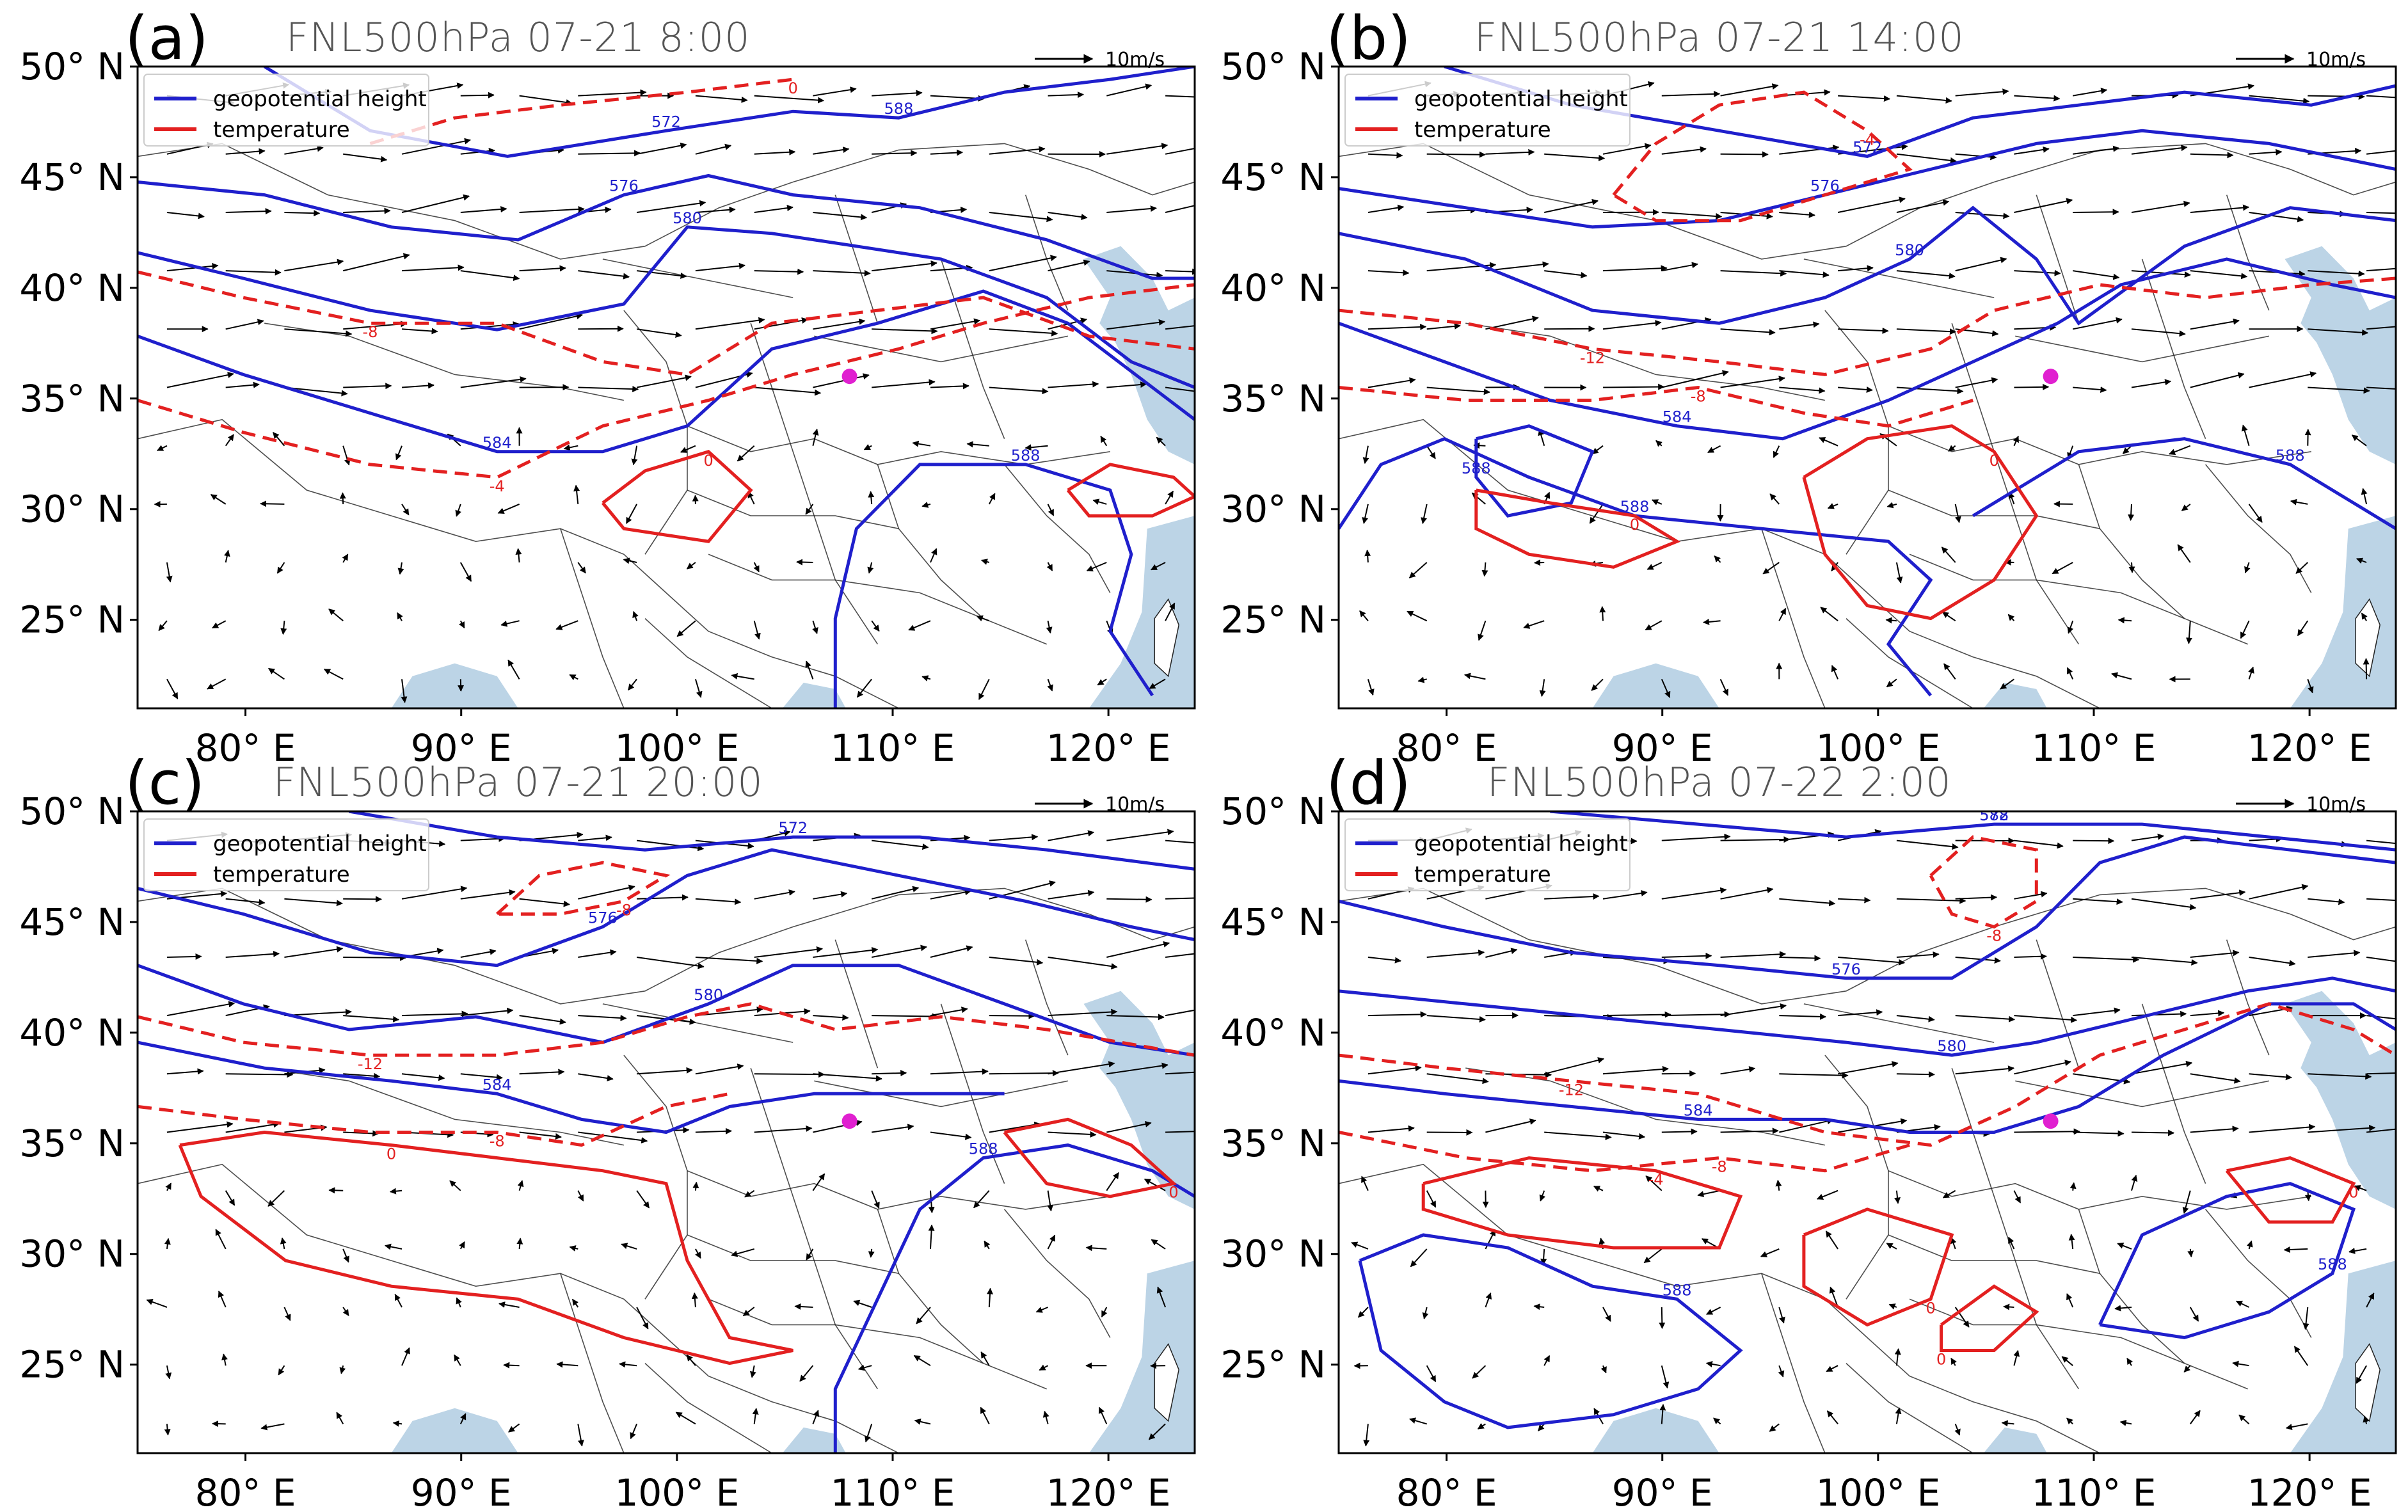 The height and width of the screenshot is (1512, 2408). What do you see at coordinates (1273, 922) in the screenshot?
I see `y-tick-label: 45° N` at bounding box center [1273, 922].